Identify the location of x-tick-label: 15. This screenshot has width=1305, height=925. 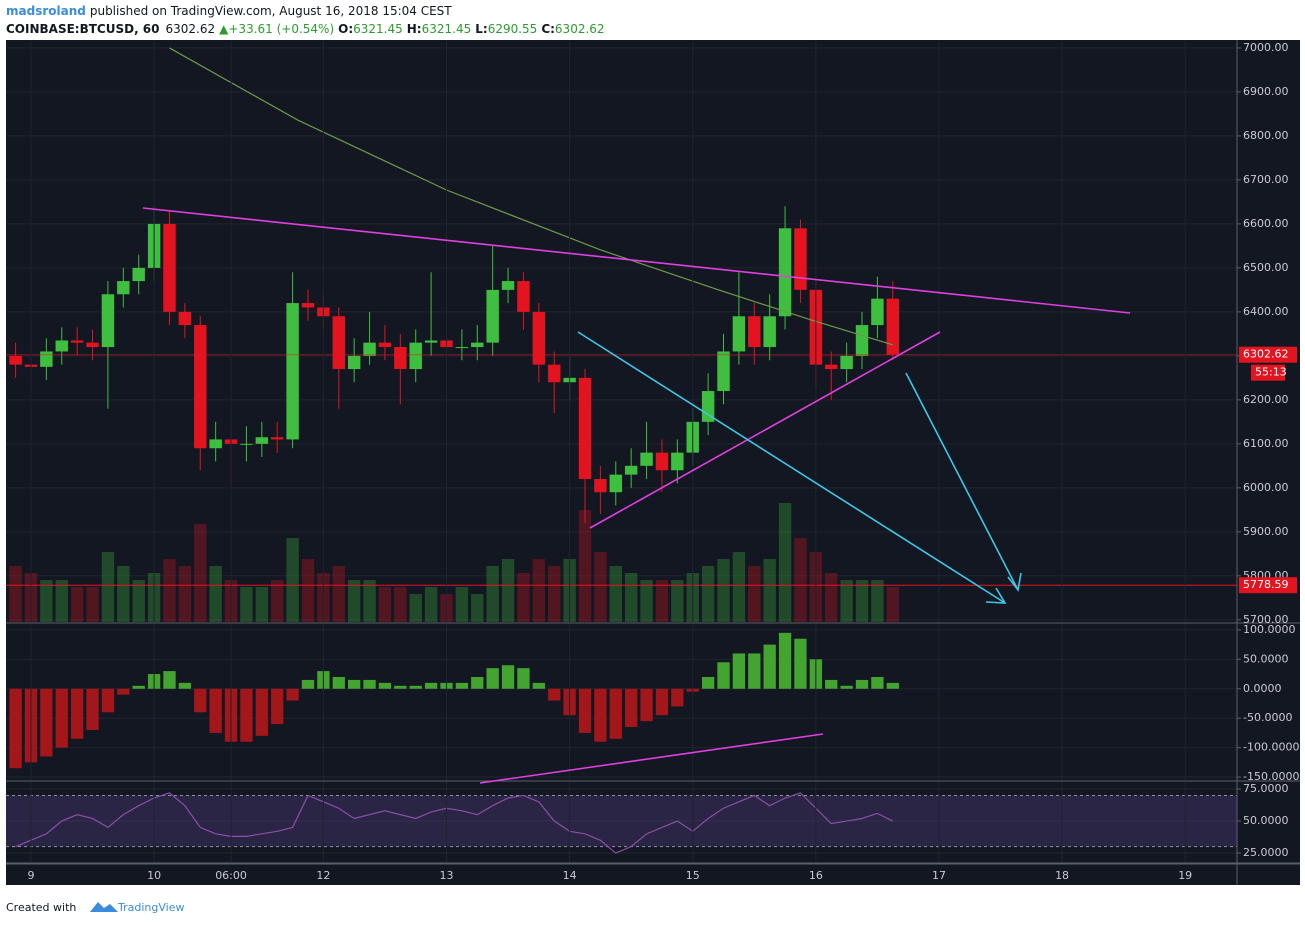
(693, 875).